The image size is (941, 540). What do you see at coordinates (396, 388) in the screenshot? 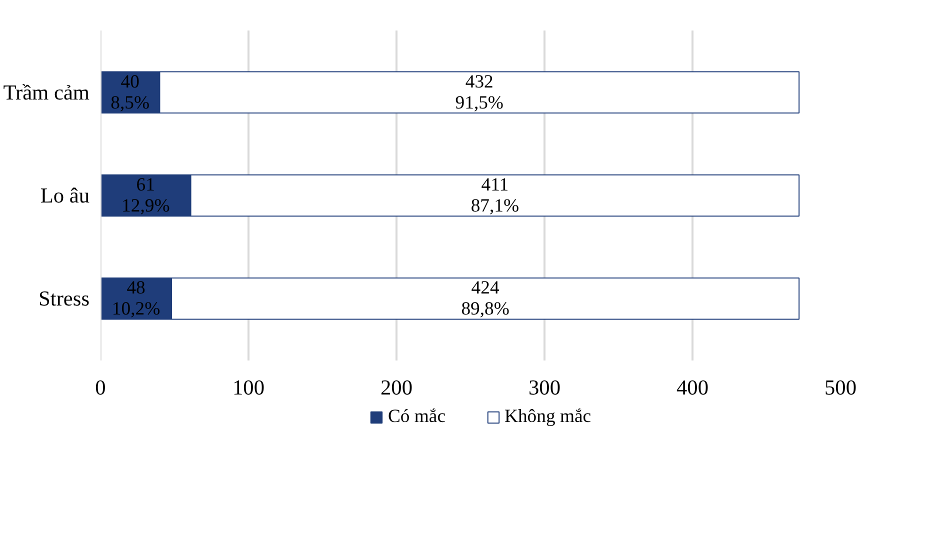
I see `x-tick-label: 200` at bounding box center [396, 388].